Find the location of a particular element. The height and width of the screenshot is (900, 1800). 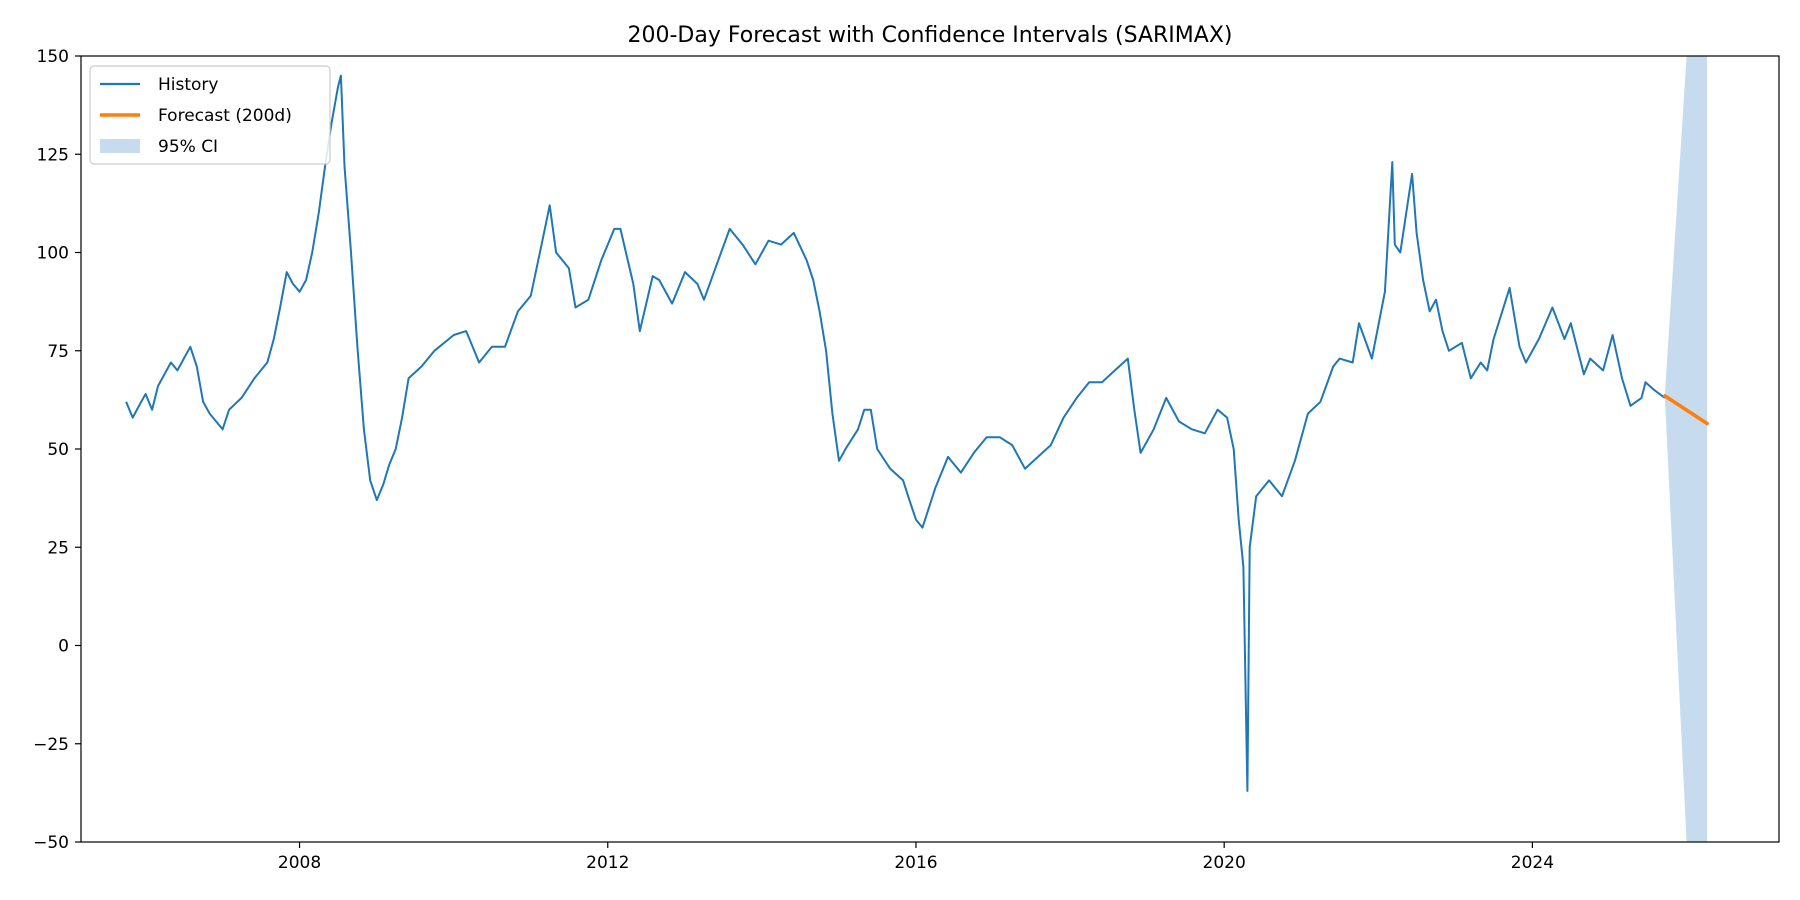

legend-label-history: History is located at coordinates (188, 85).